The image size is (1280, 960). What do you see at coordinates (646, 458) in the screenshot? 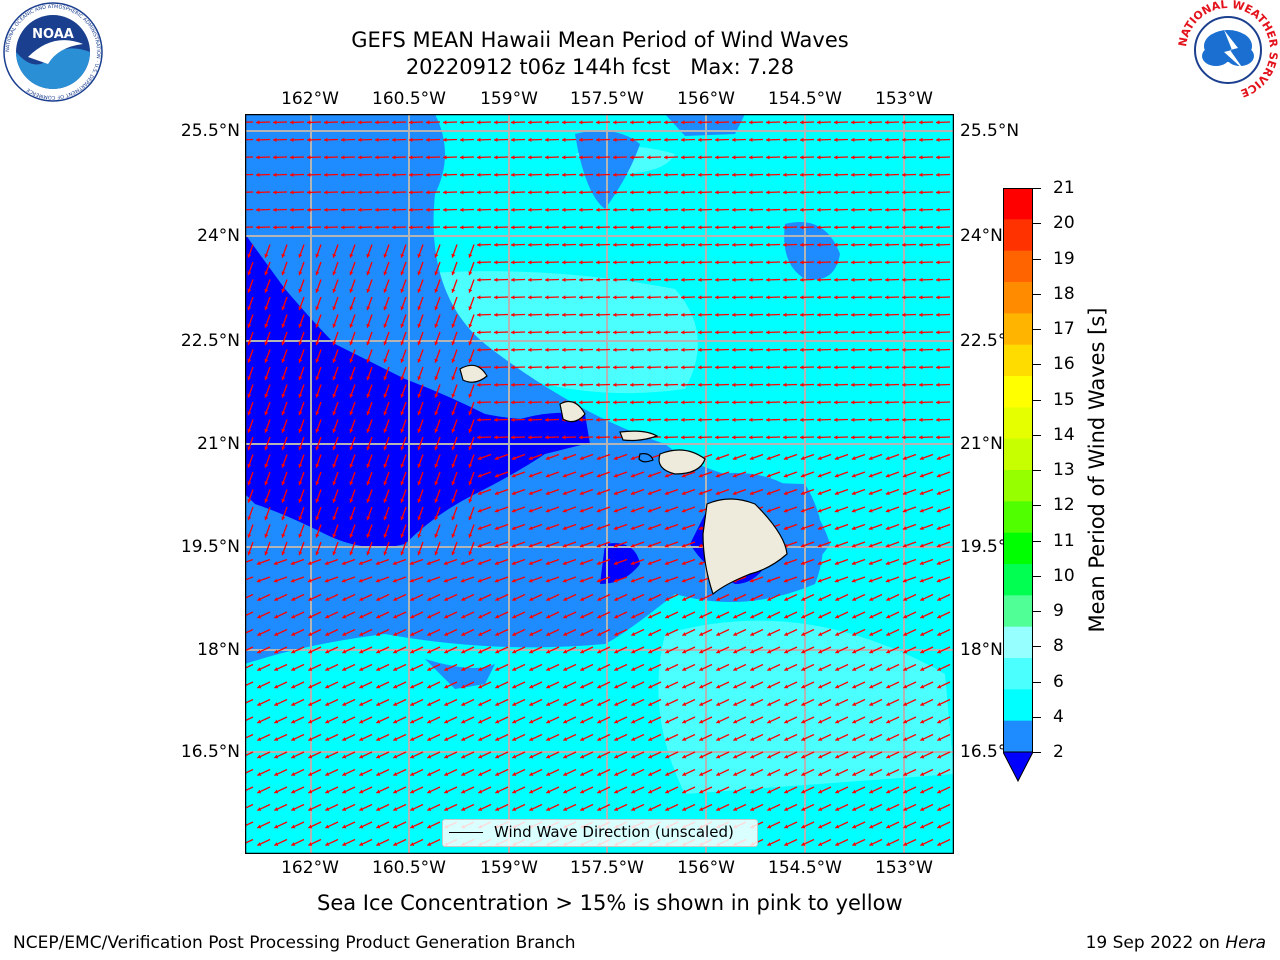
I see `island-lanai` at bounding box center [646, 458].